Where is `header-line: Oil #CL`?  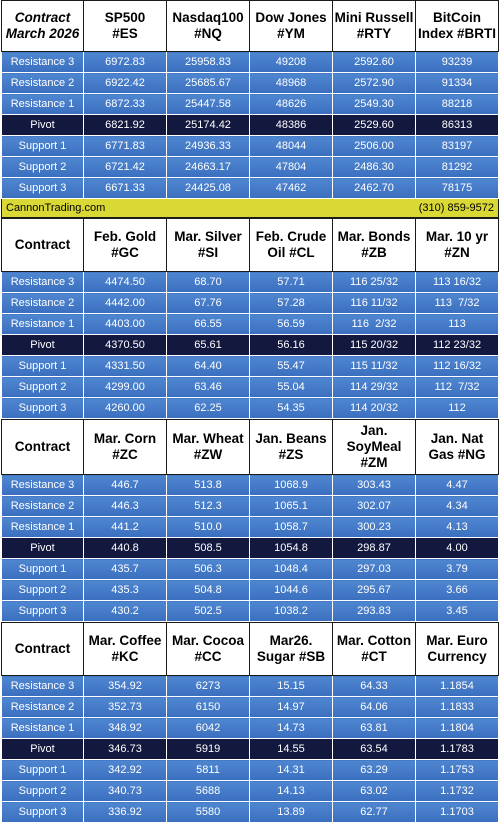 header-line: Oil #CL is located at coordinates (291, 252).